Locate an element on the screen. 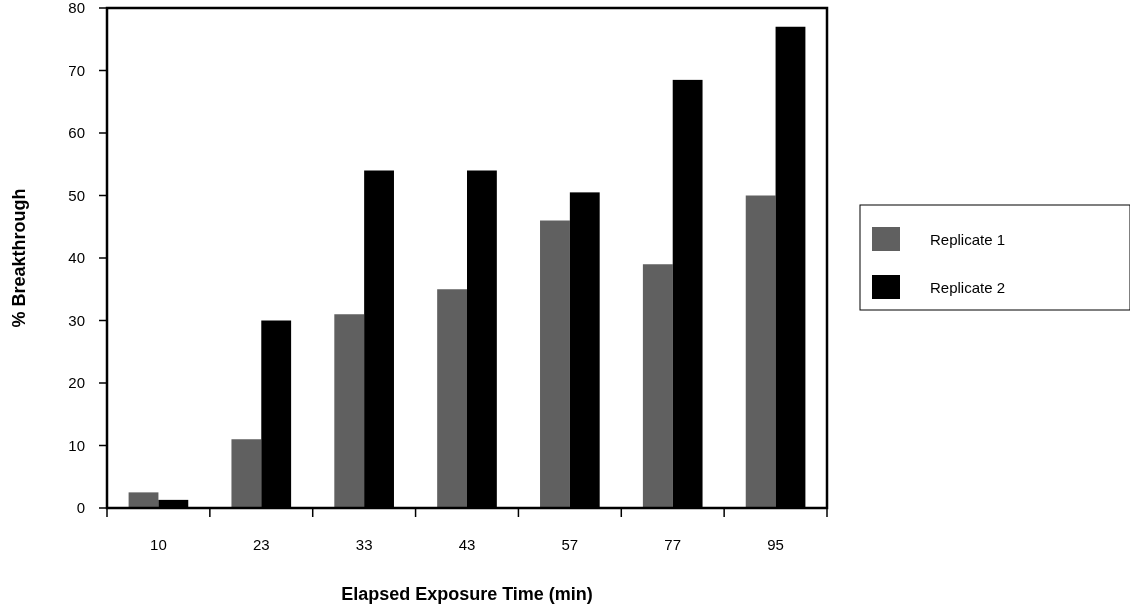 The width and height of the screenshot is (1130, 616). x-tick-label: 57 is located at coordinates (570, 544).